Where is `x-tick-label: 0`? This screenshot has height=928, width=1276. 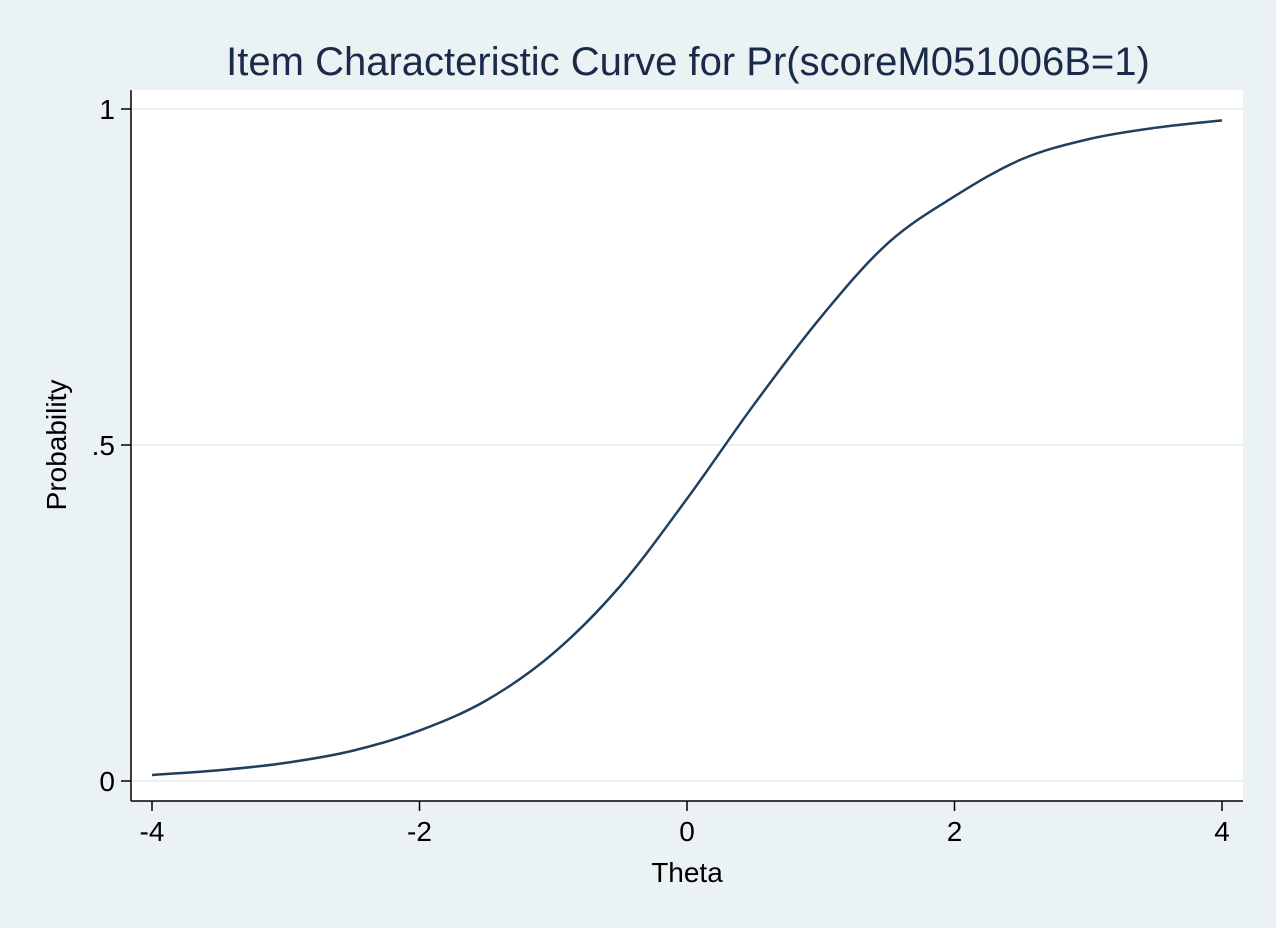 x-tick-label: 0 is located at coordinates (687, 831).